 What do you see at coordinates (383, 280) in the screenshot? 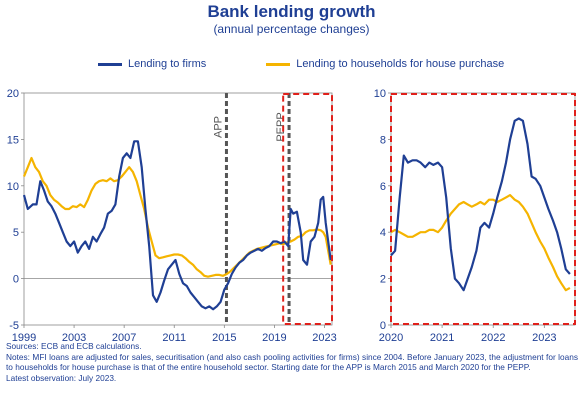
I see `y-tick-label: 2` at bounding box center [383, 280].